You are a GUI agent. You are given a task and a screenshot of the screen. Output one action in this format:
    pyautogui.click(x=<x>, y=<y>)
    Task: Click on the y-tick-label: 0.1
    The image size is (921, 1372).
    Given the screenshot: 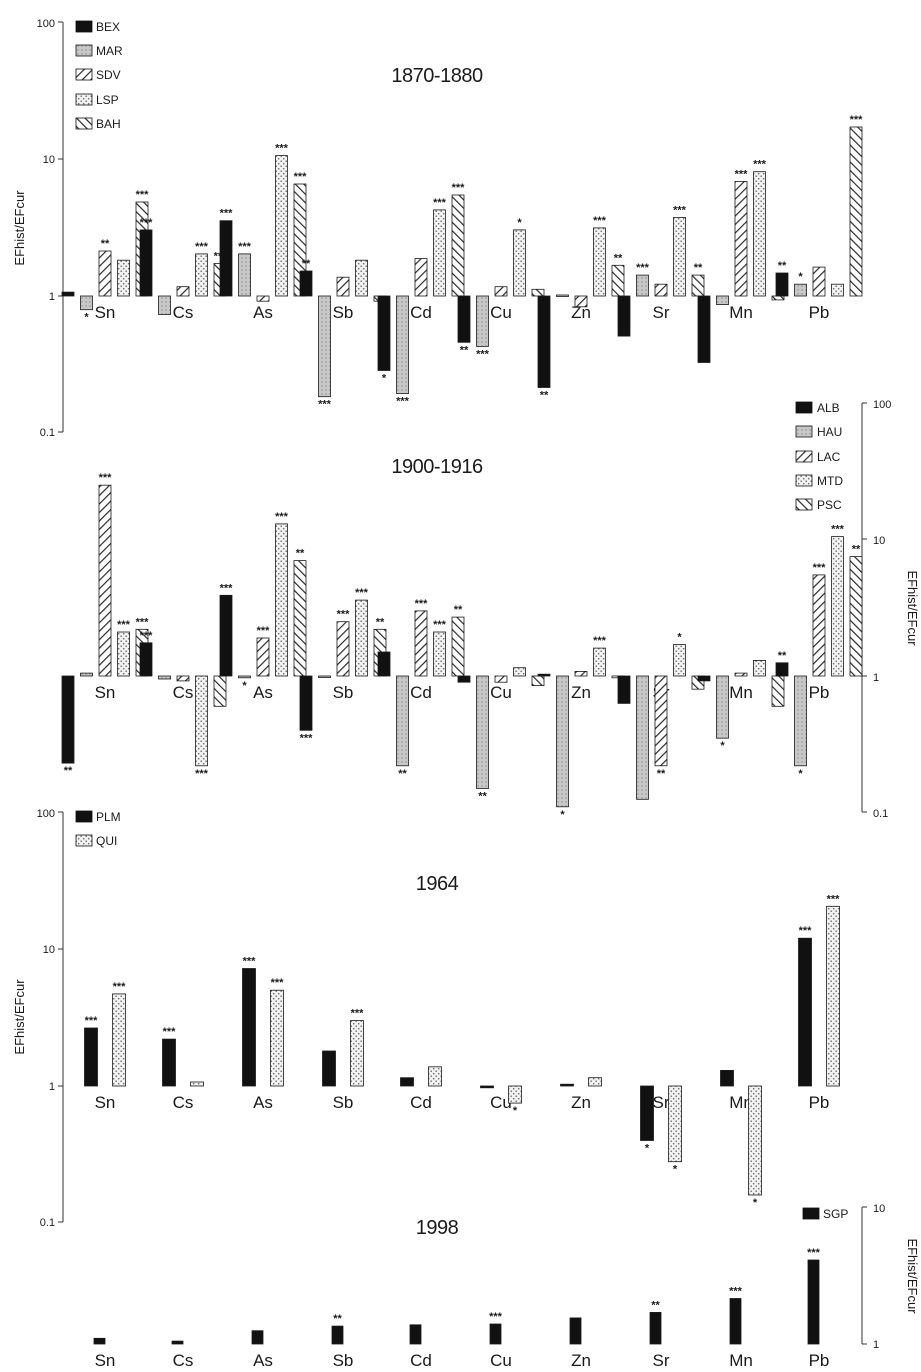 What is the action you would take?
    pyautogui.click(x=47, y=433)
    